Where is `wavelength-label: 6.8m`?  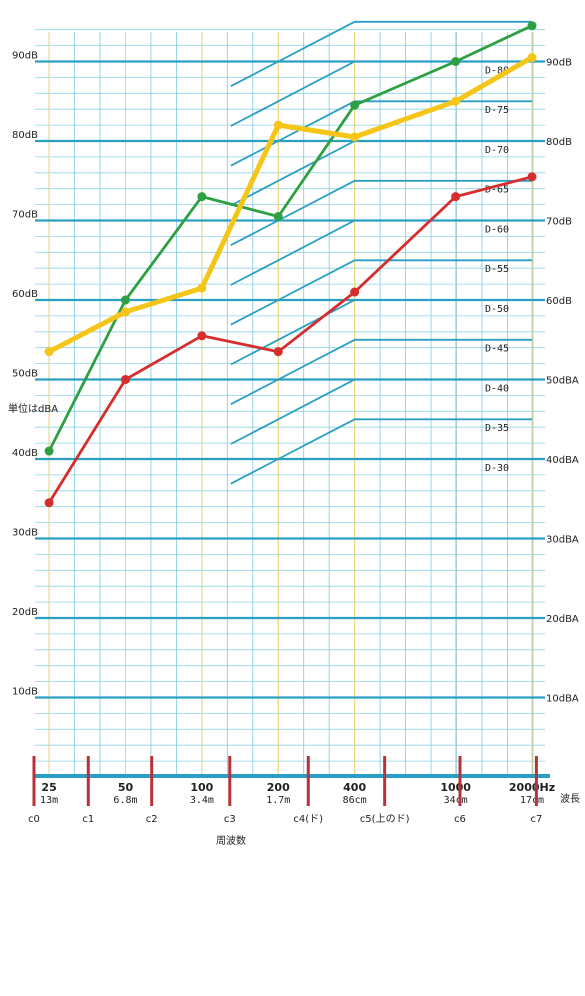
wavelength-label: 6.8m is located at coordinates (125, 800).